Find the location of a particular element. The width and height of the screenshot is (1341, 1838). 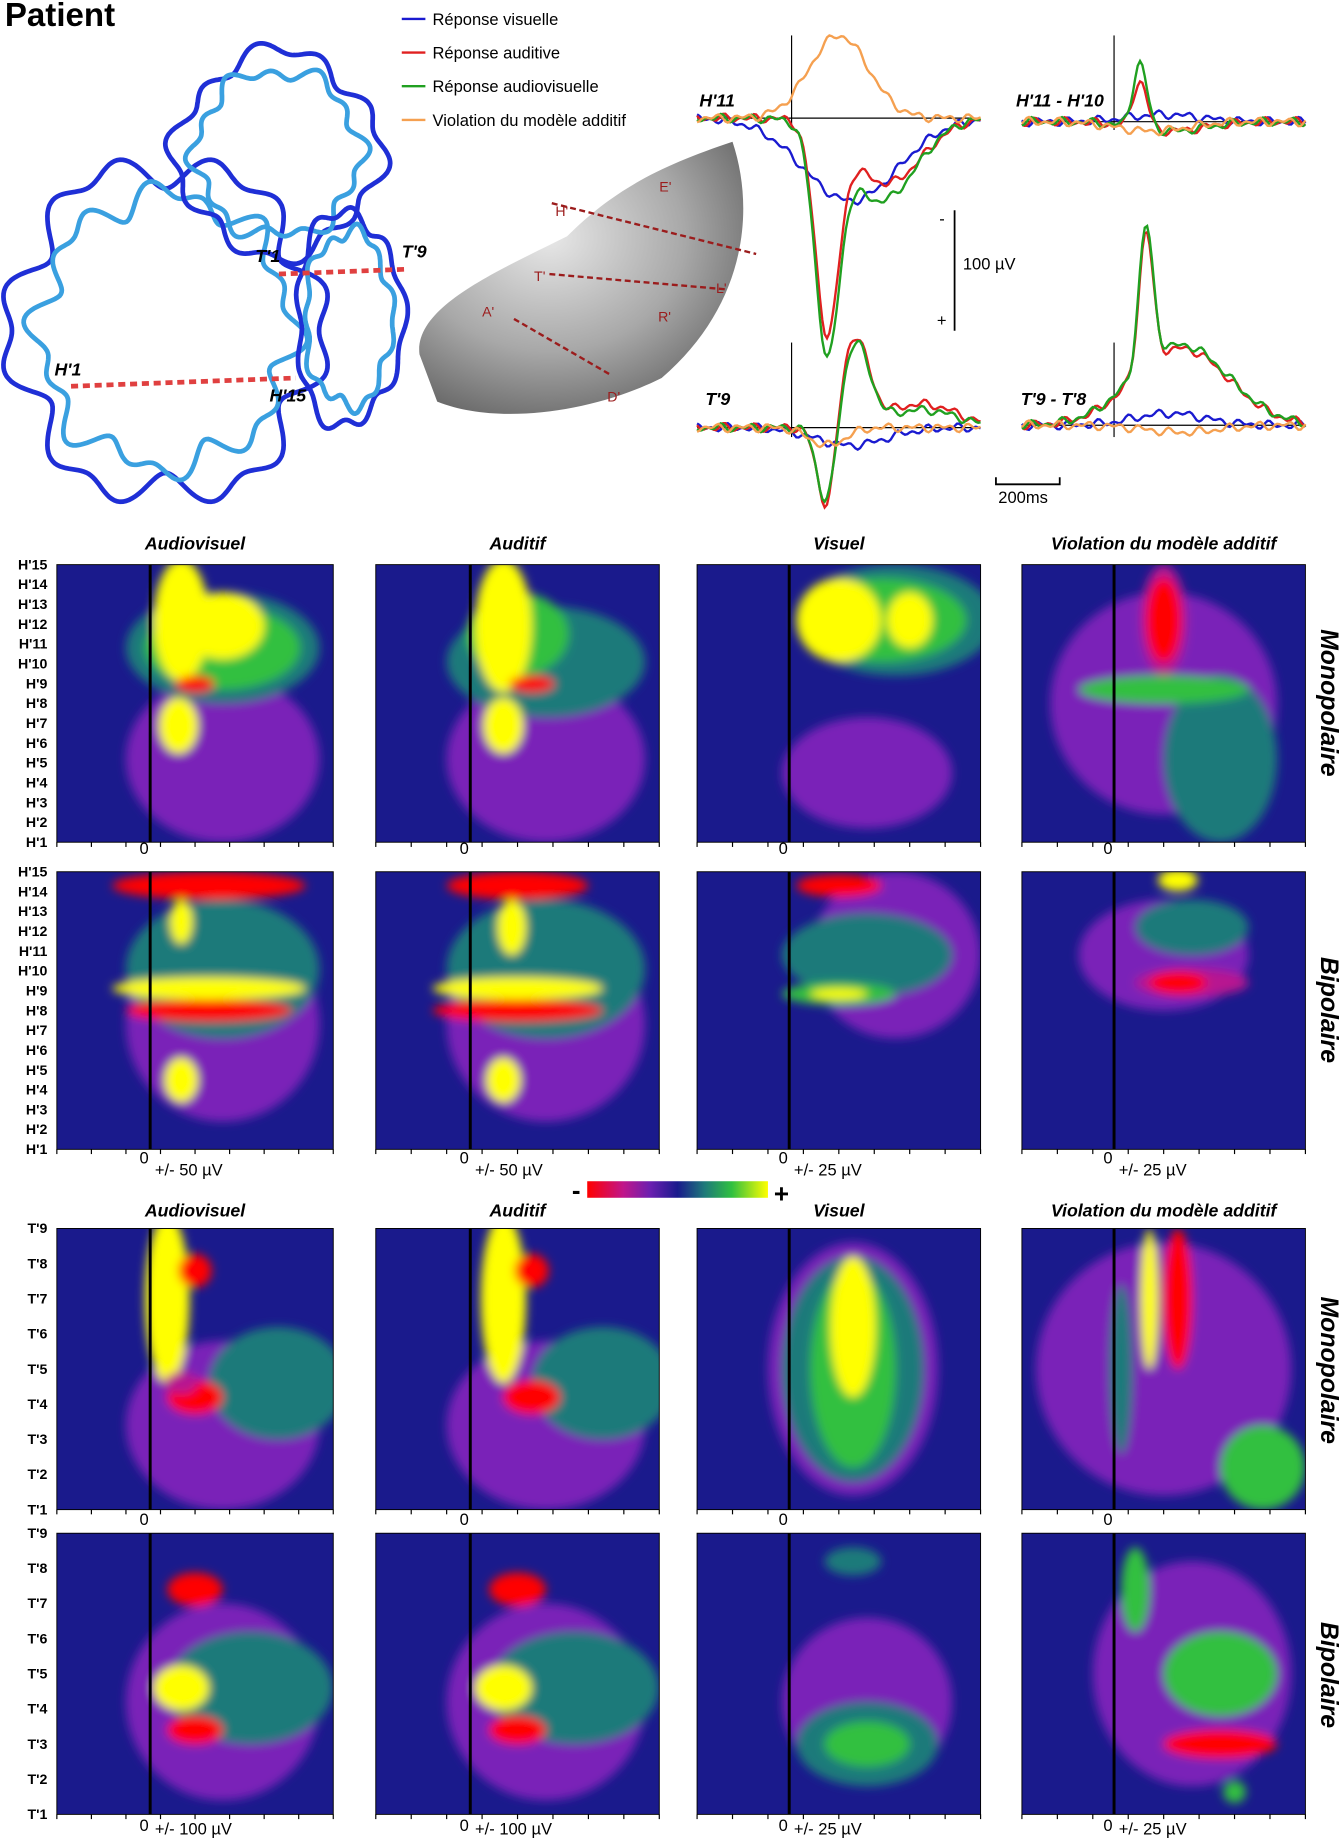

trace-panel: T'9 - T'8 is located at coordinates (1164, 330).